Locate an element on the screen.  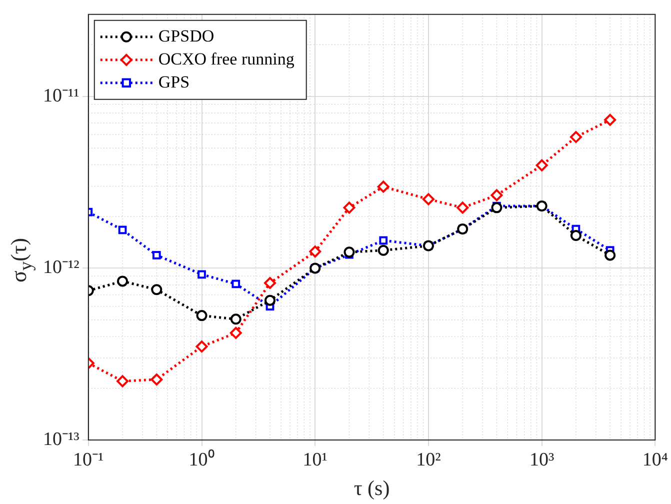
legend-label: OCXO free running is located at coordinates (226, 58).